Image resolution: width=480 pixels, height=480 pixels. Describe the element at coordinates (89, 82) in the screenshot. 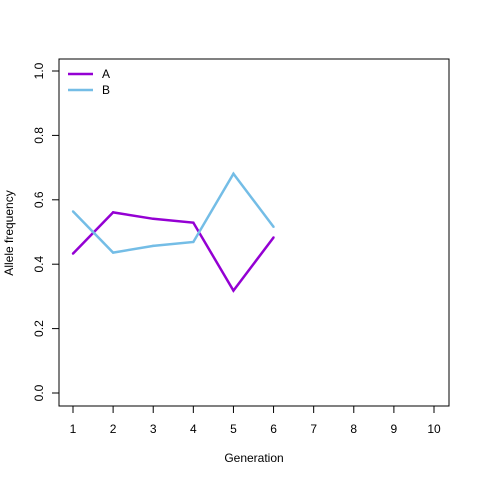

I see `legend: AB` at that location.